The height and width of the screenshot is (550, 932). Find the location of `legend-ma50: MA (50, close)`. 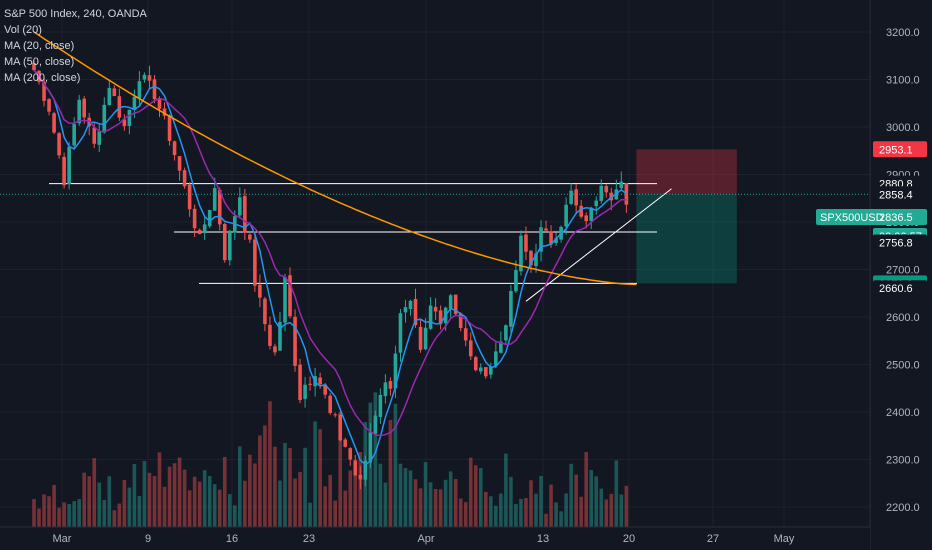

legend-ma50: MA (50, close) is located at coordinates (39, 62).